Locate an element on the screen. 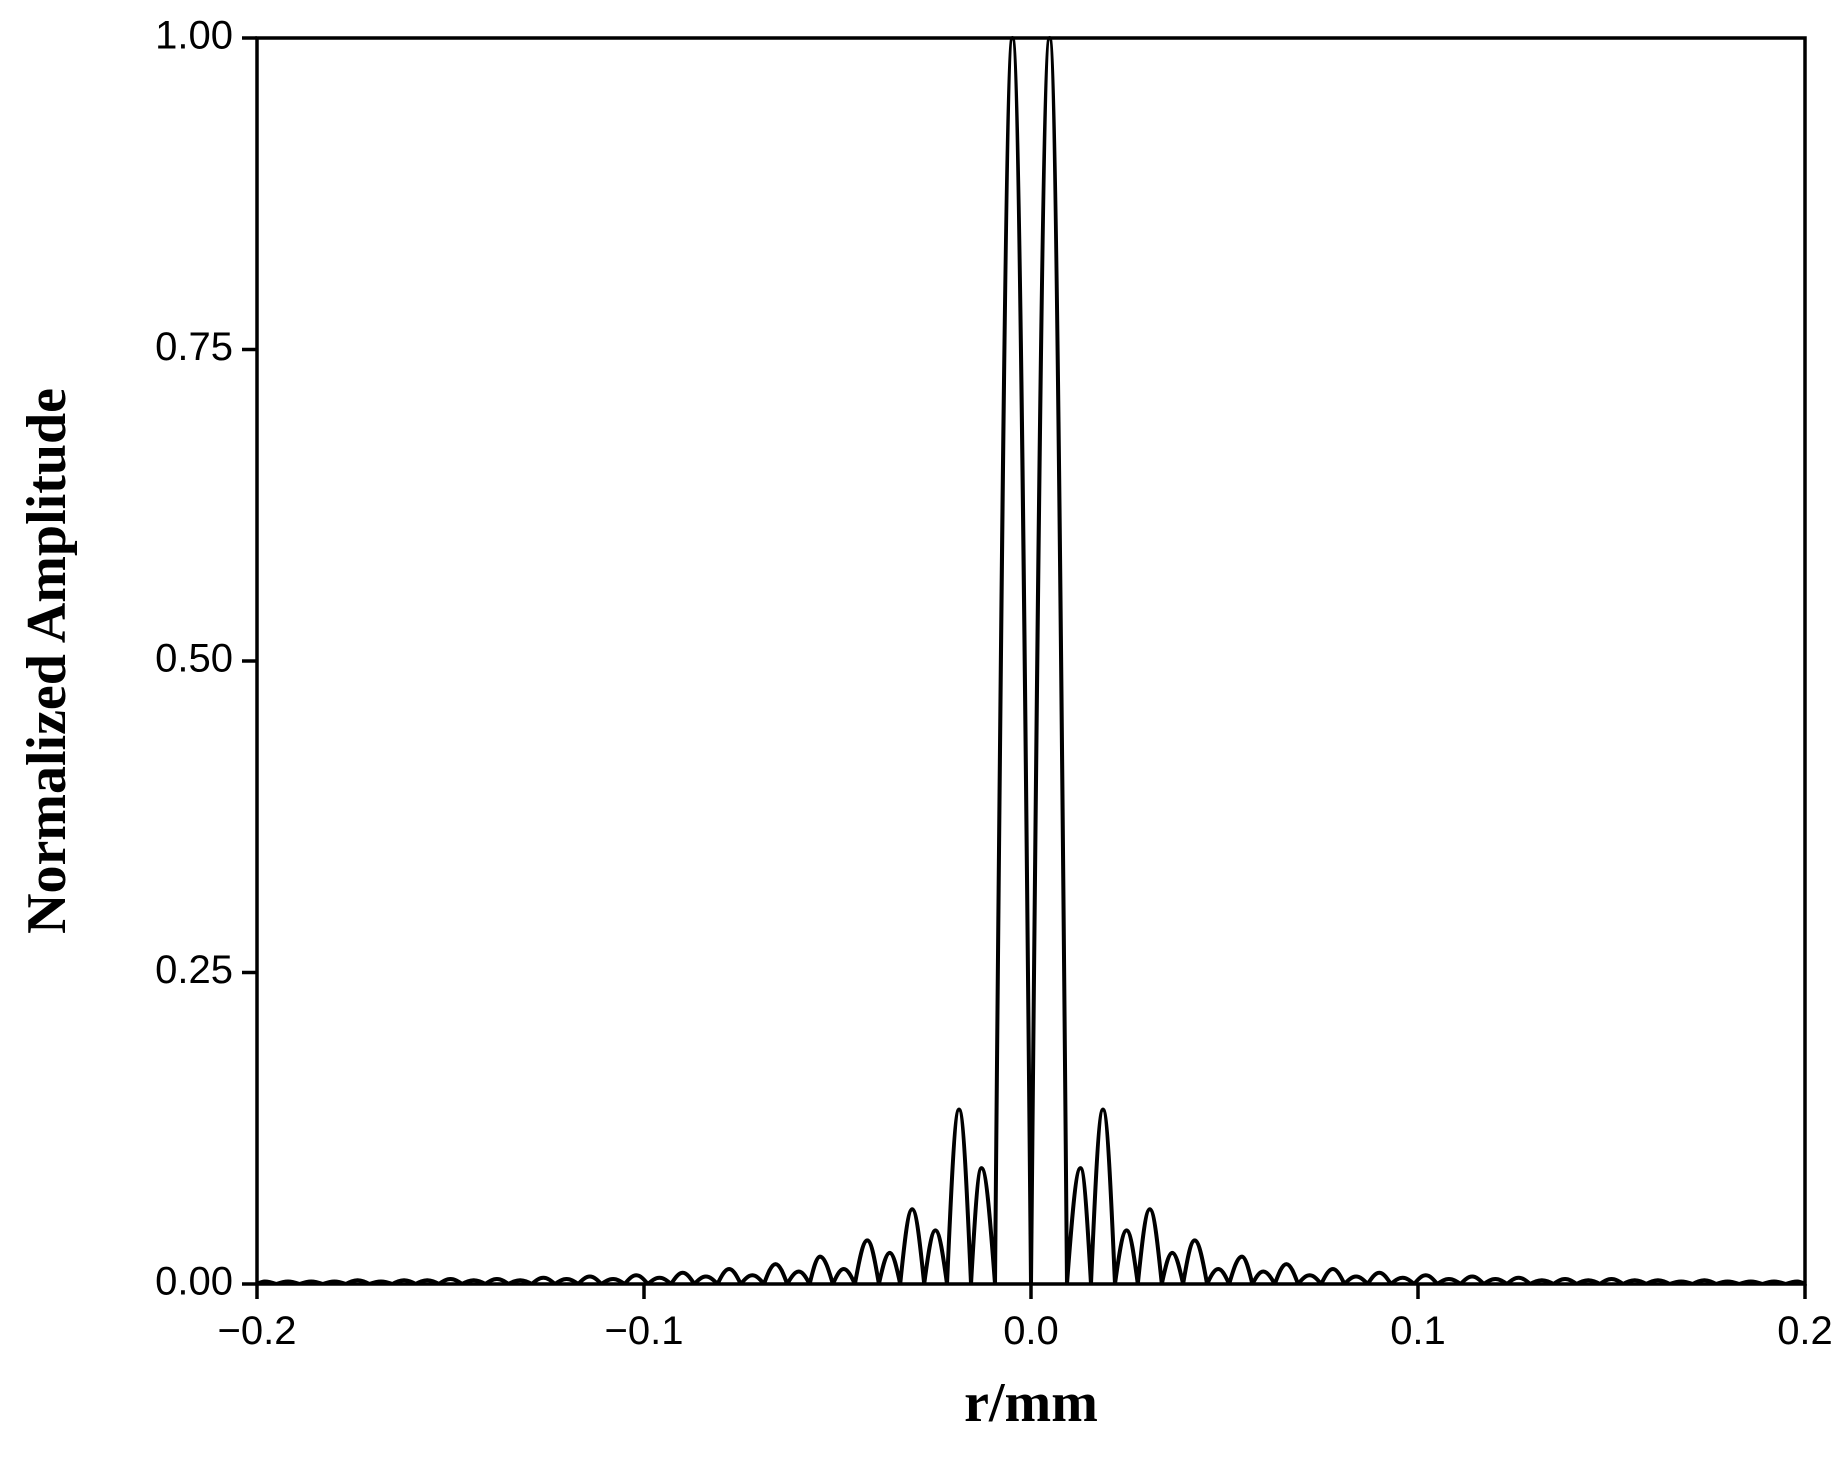  y-tick-label: 1.00 is located at coordinates (194, 36).